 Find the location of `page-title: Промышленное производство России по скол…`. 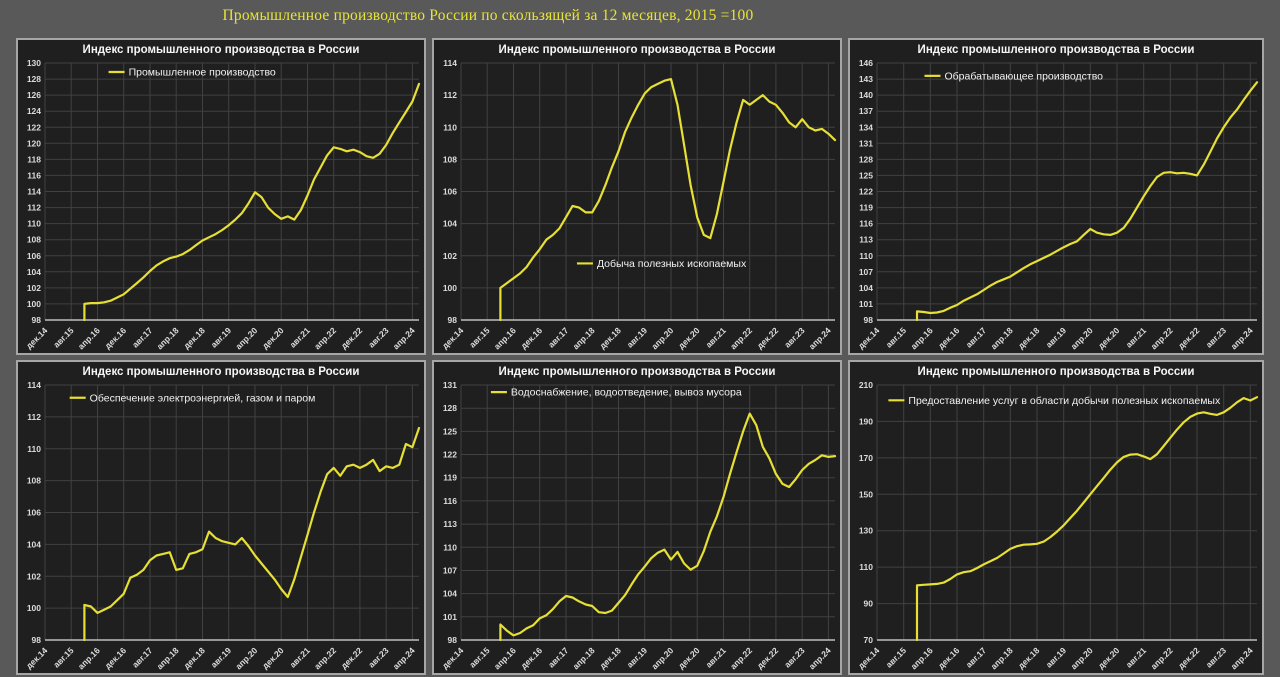

page-title: Промышленное производство России по скол… is located at coordinates (488, 15).